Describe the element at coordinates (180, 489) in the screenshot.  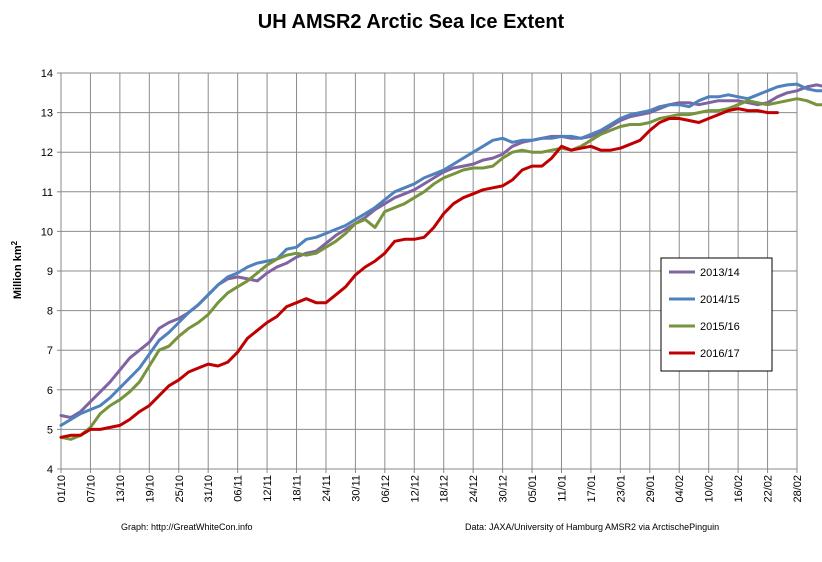
I see `x-tick-label-4: 25/10` at that location.